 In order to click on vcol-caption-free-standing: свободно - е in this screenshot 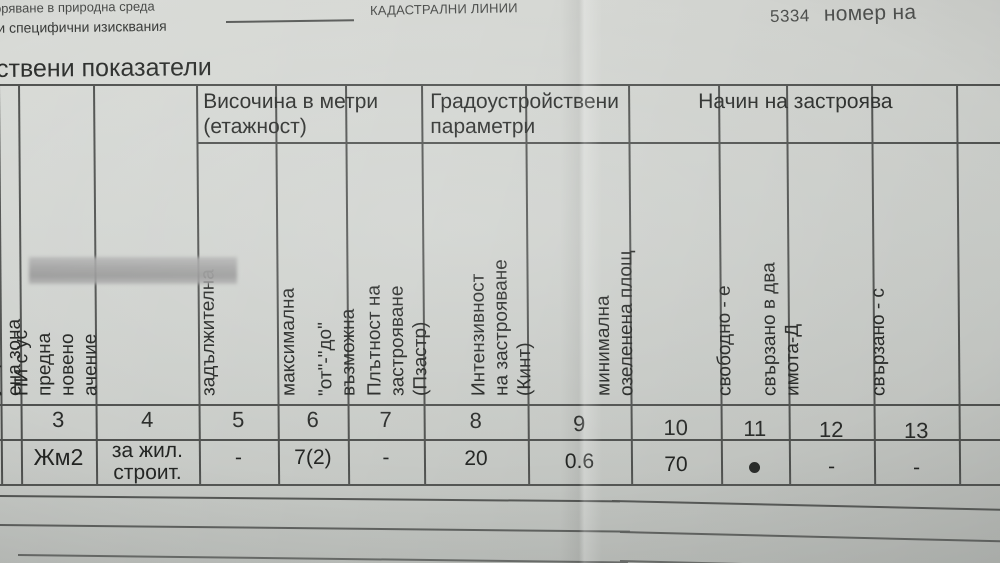, I will do `click(724, 340)`.